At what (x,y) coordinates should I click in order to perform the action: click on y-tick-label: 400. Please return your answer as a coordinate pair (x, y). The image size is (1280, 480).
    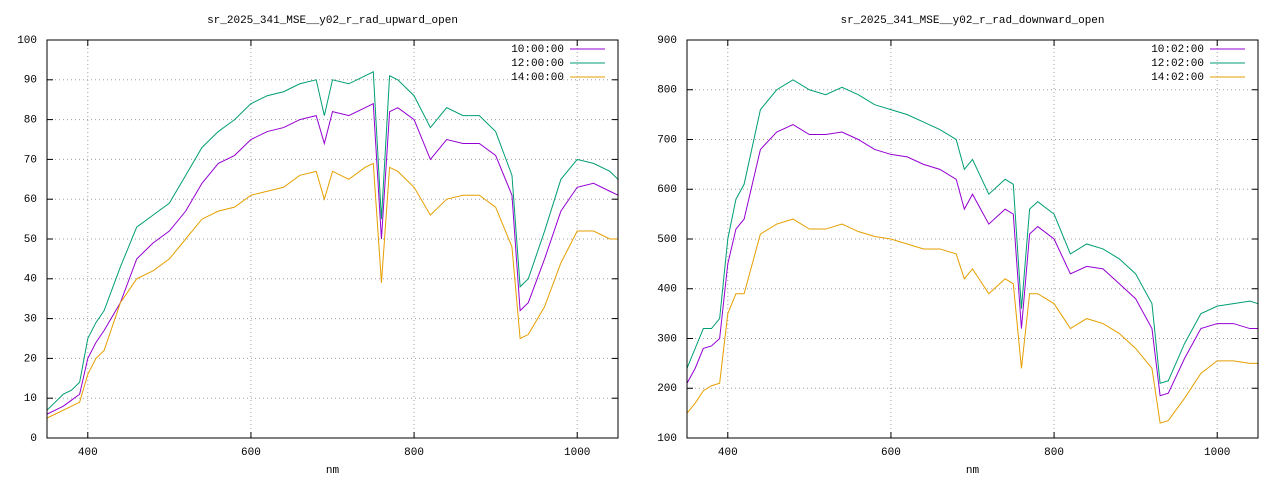
    Looking at the image, I should click on (667, 290).